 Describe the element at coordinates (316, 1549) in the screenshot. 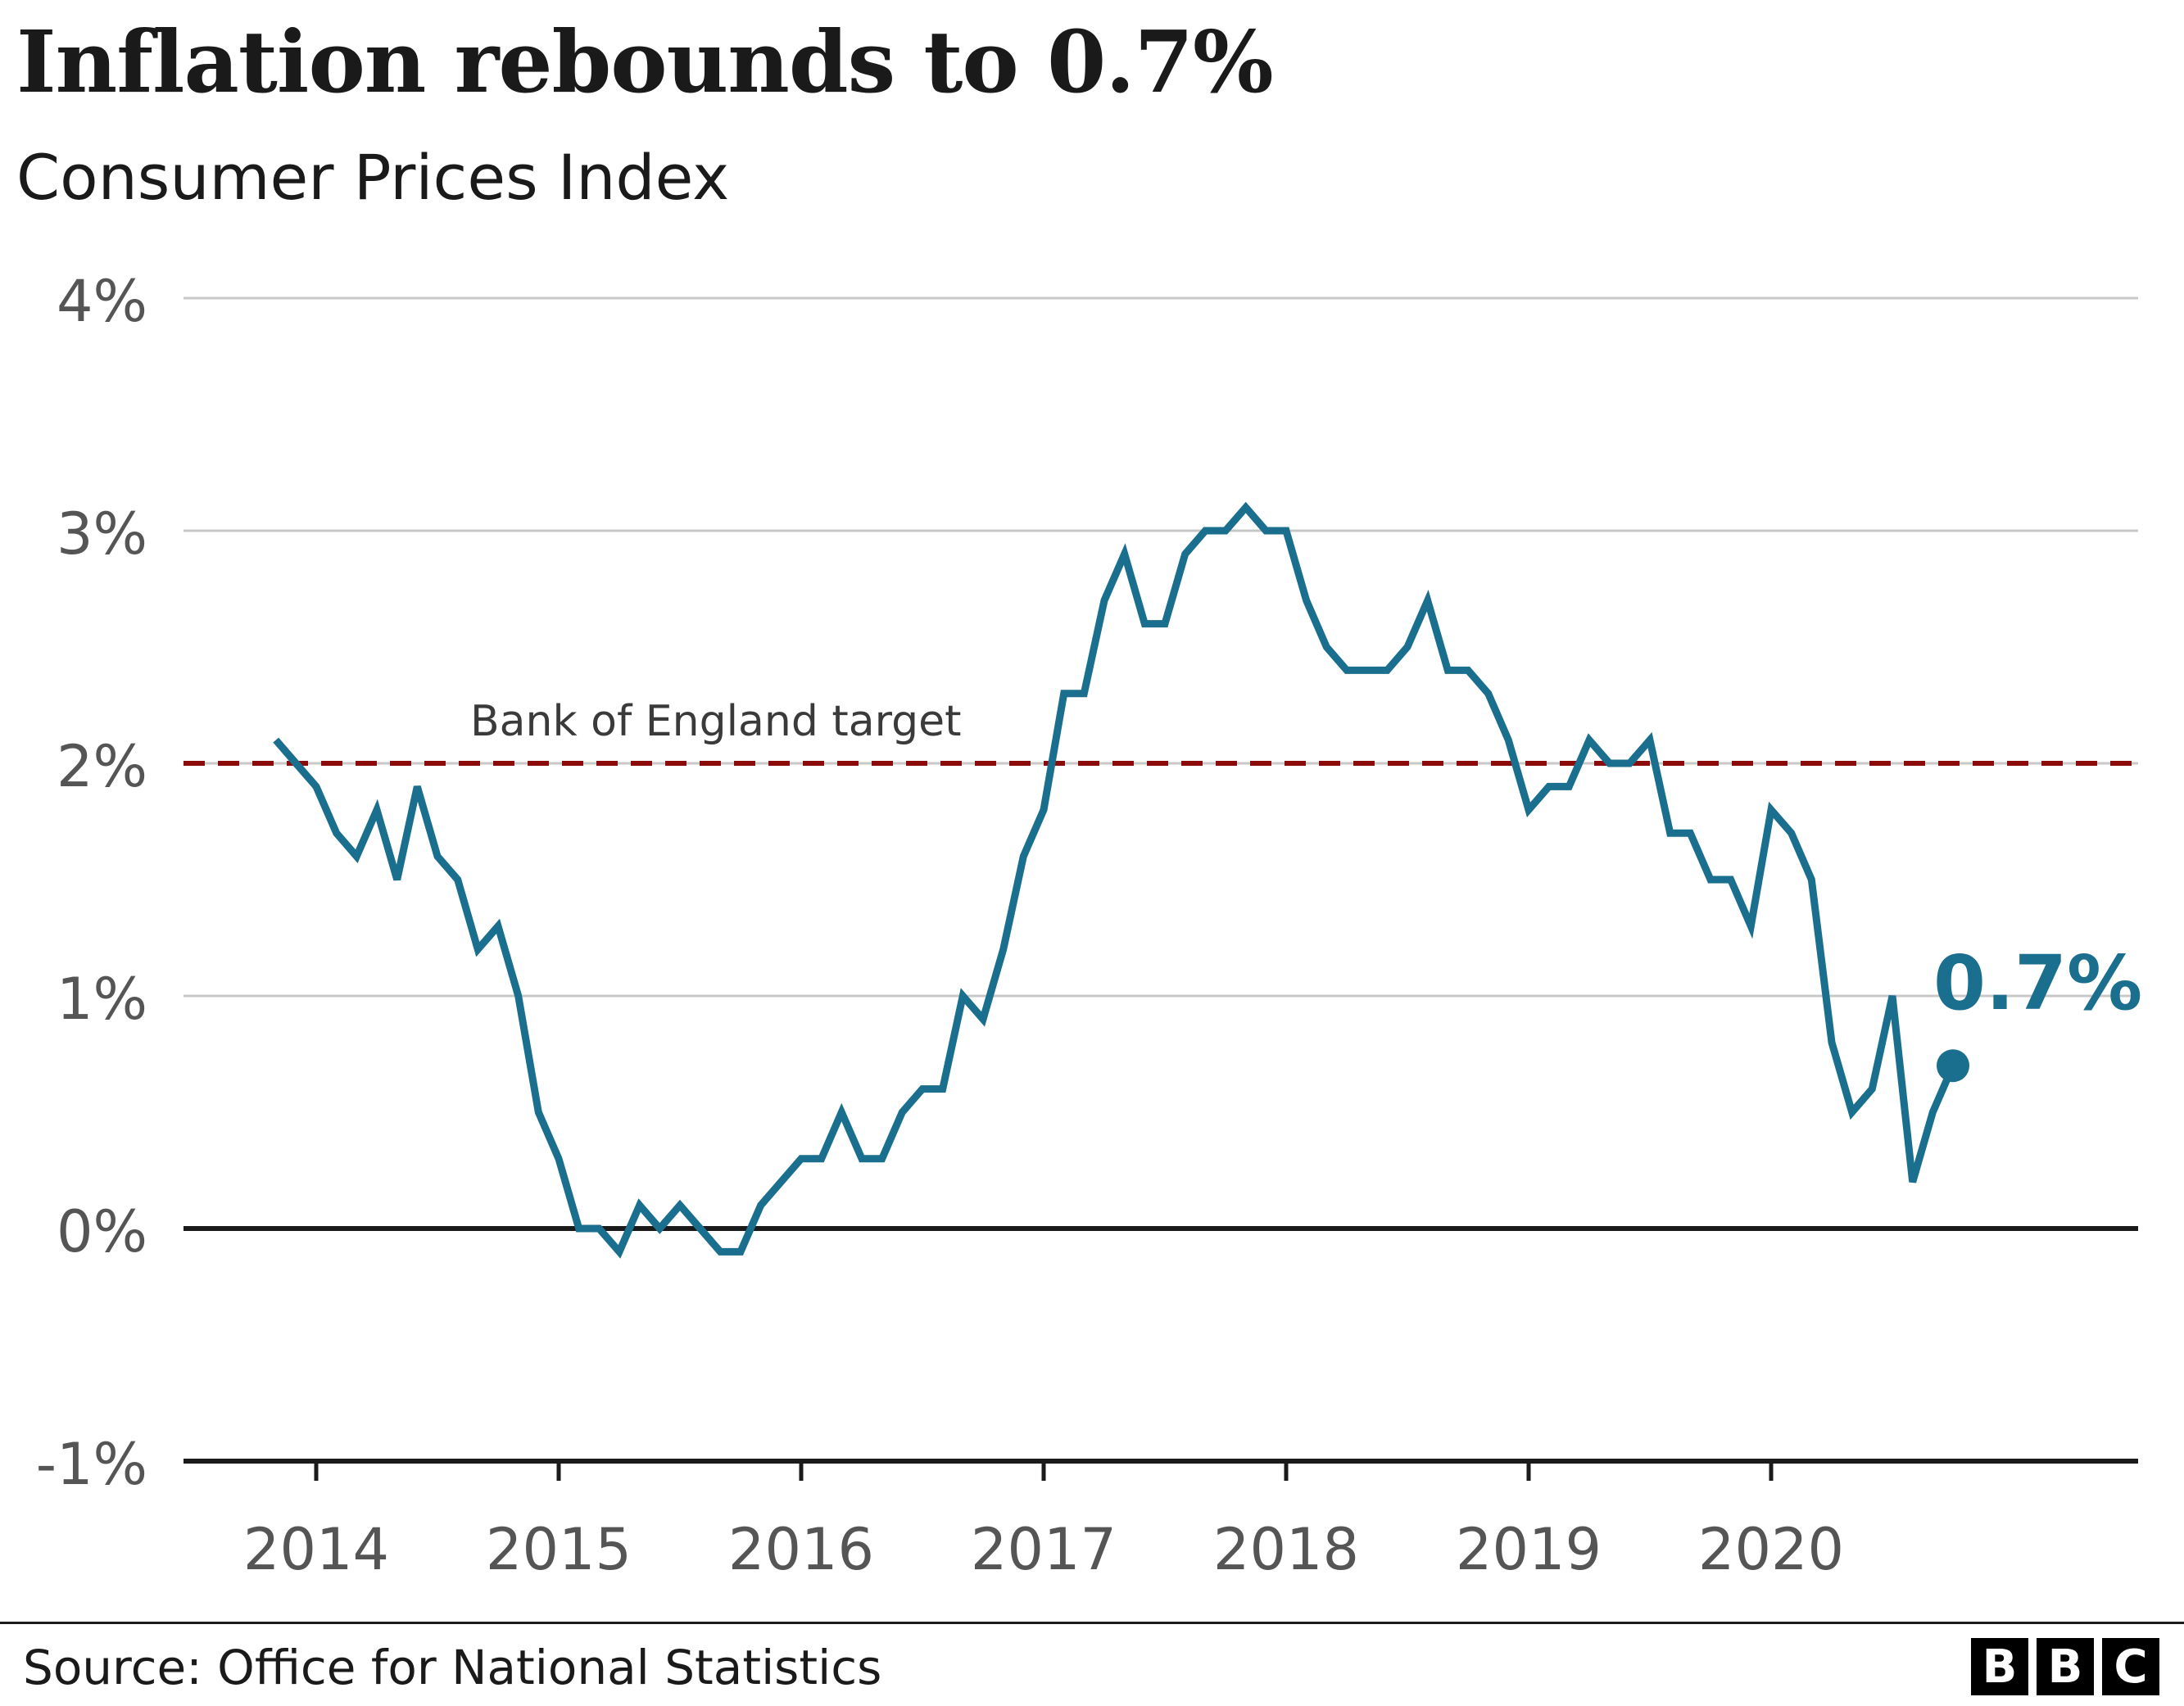

I see `x-tick-label: 2014` at that location.